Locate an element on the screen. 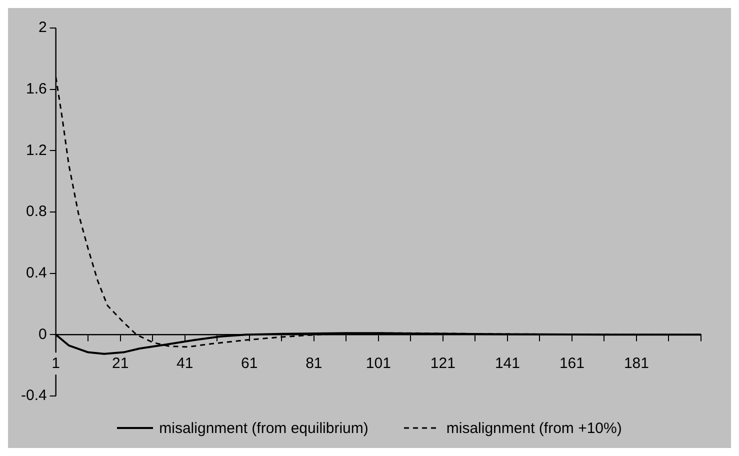  x-tick-label: 121 is located at coordinates (443, 363).